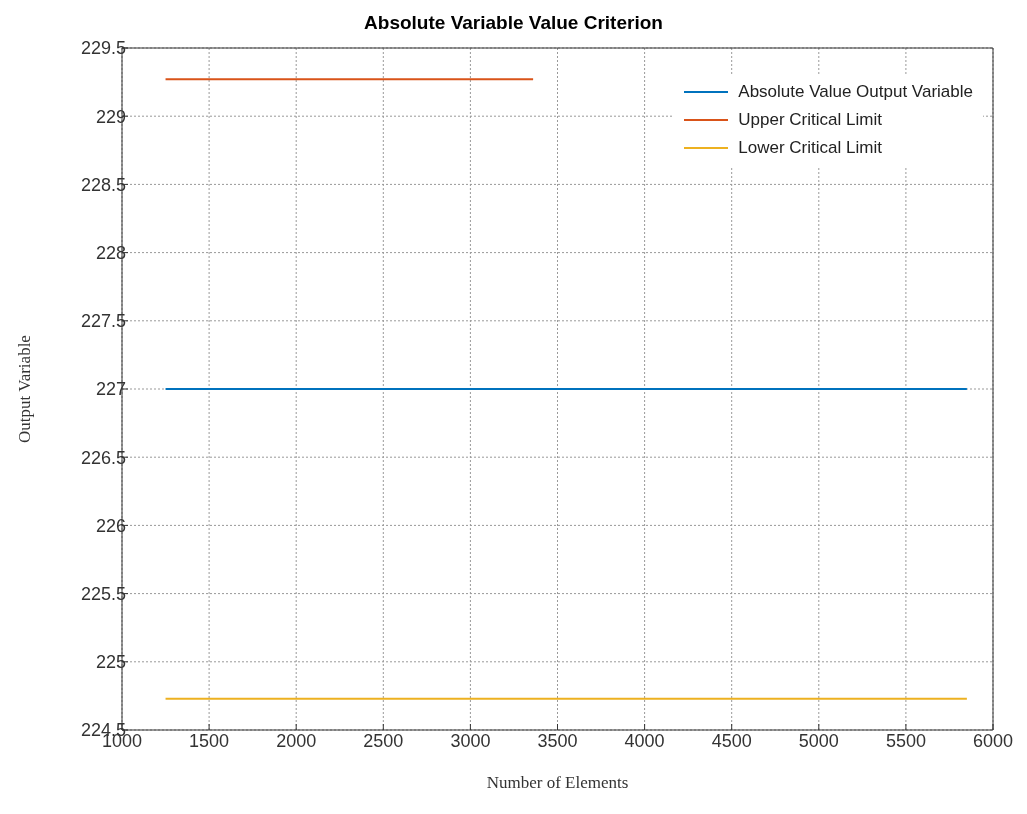 Image resolution: width=1027 pixels, height=814 pixels. Describe the element at coordinates (103, 321) in the screenshot. I see `y-tick-label: 227.5` at that location.